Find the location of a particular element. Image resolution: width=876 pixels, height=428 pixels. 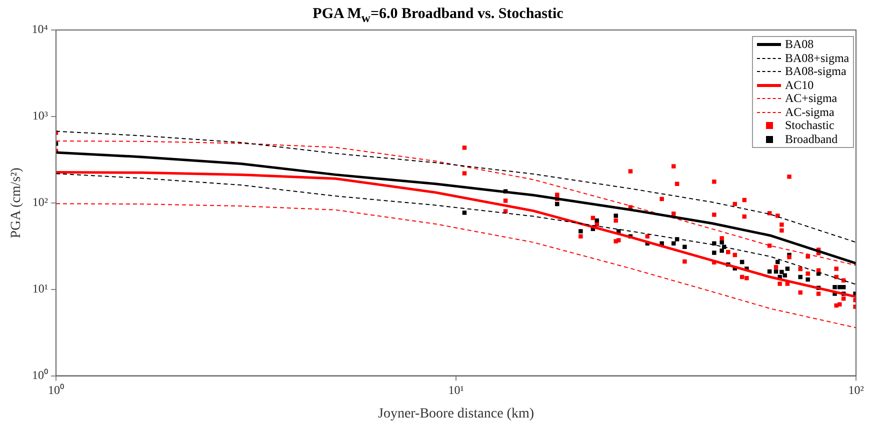

y-tick-label: 10³ is located at coordinates (40, 115).